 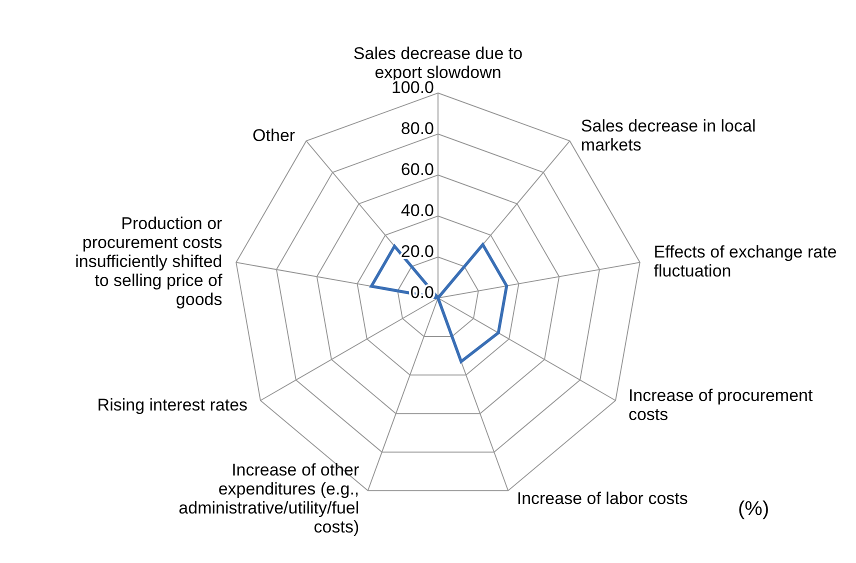 What do you see at coordinates (172, 405) in the screenshot?
I see `spoke-label: Rising interest rates` at bounding box center [172, 405].